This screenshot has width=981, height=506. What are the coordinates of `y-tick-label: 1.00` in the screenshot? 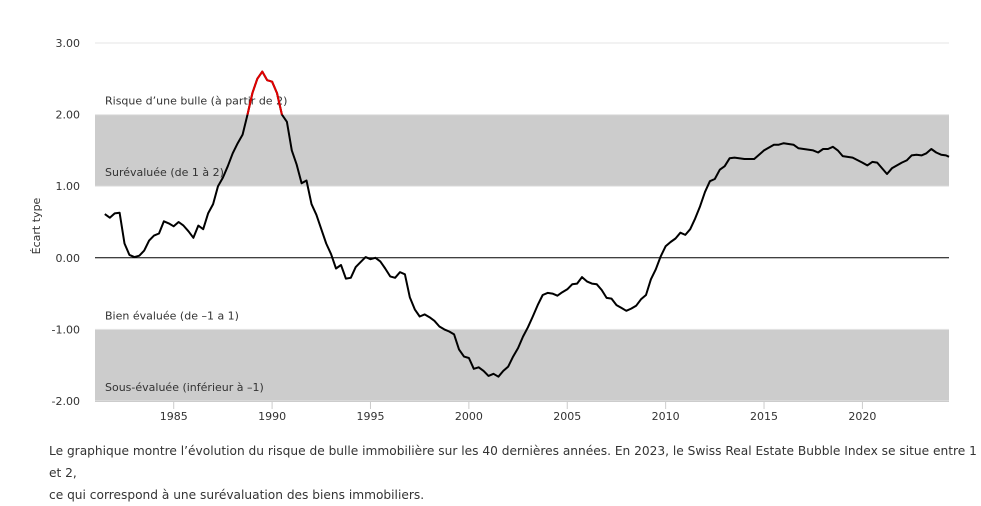 It's located at (68, 186).